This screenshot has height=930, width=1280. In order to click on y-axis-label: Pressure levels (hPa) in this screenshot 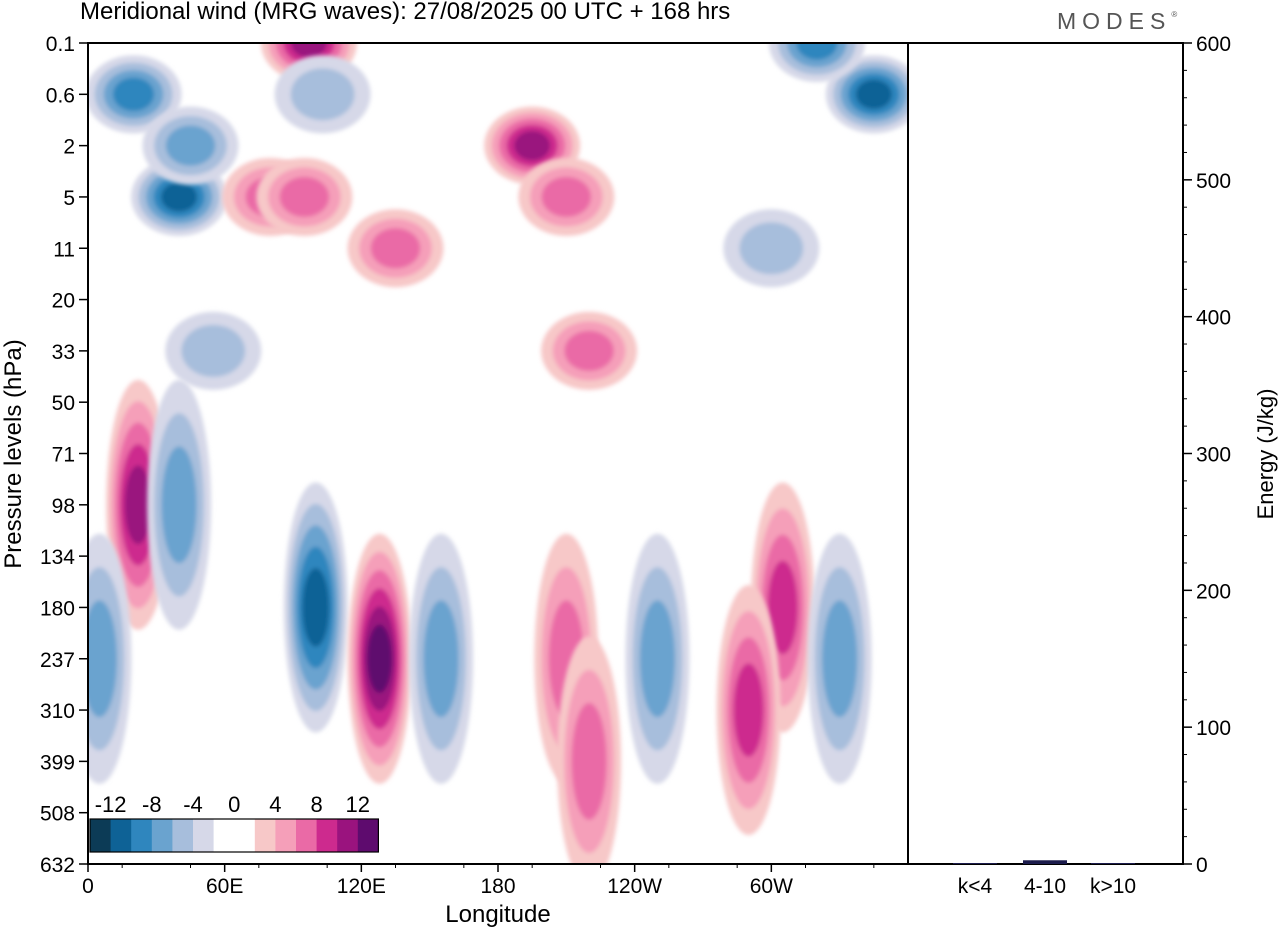, I will do `click(13, 453)`.